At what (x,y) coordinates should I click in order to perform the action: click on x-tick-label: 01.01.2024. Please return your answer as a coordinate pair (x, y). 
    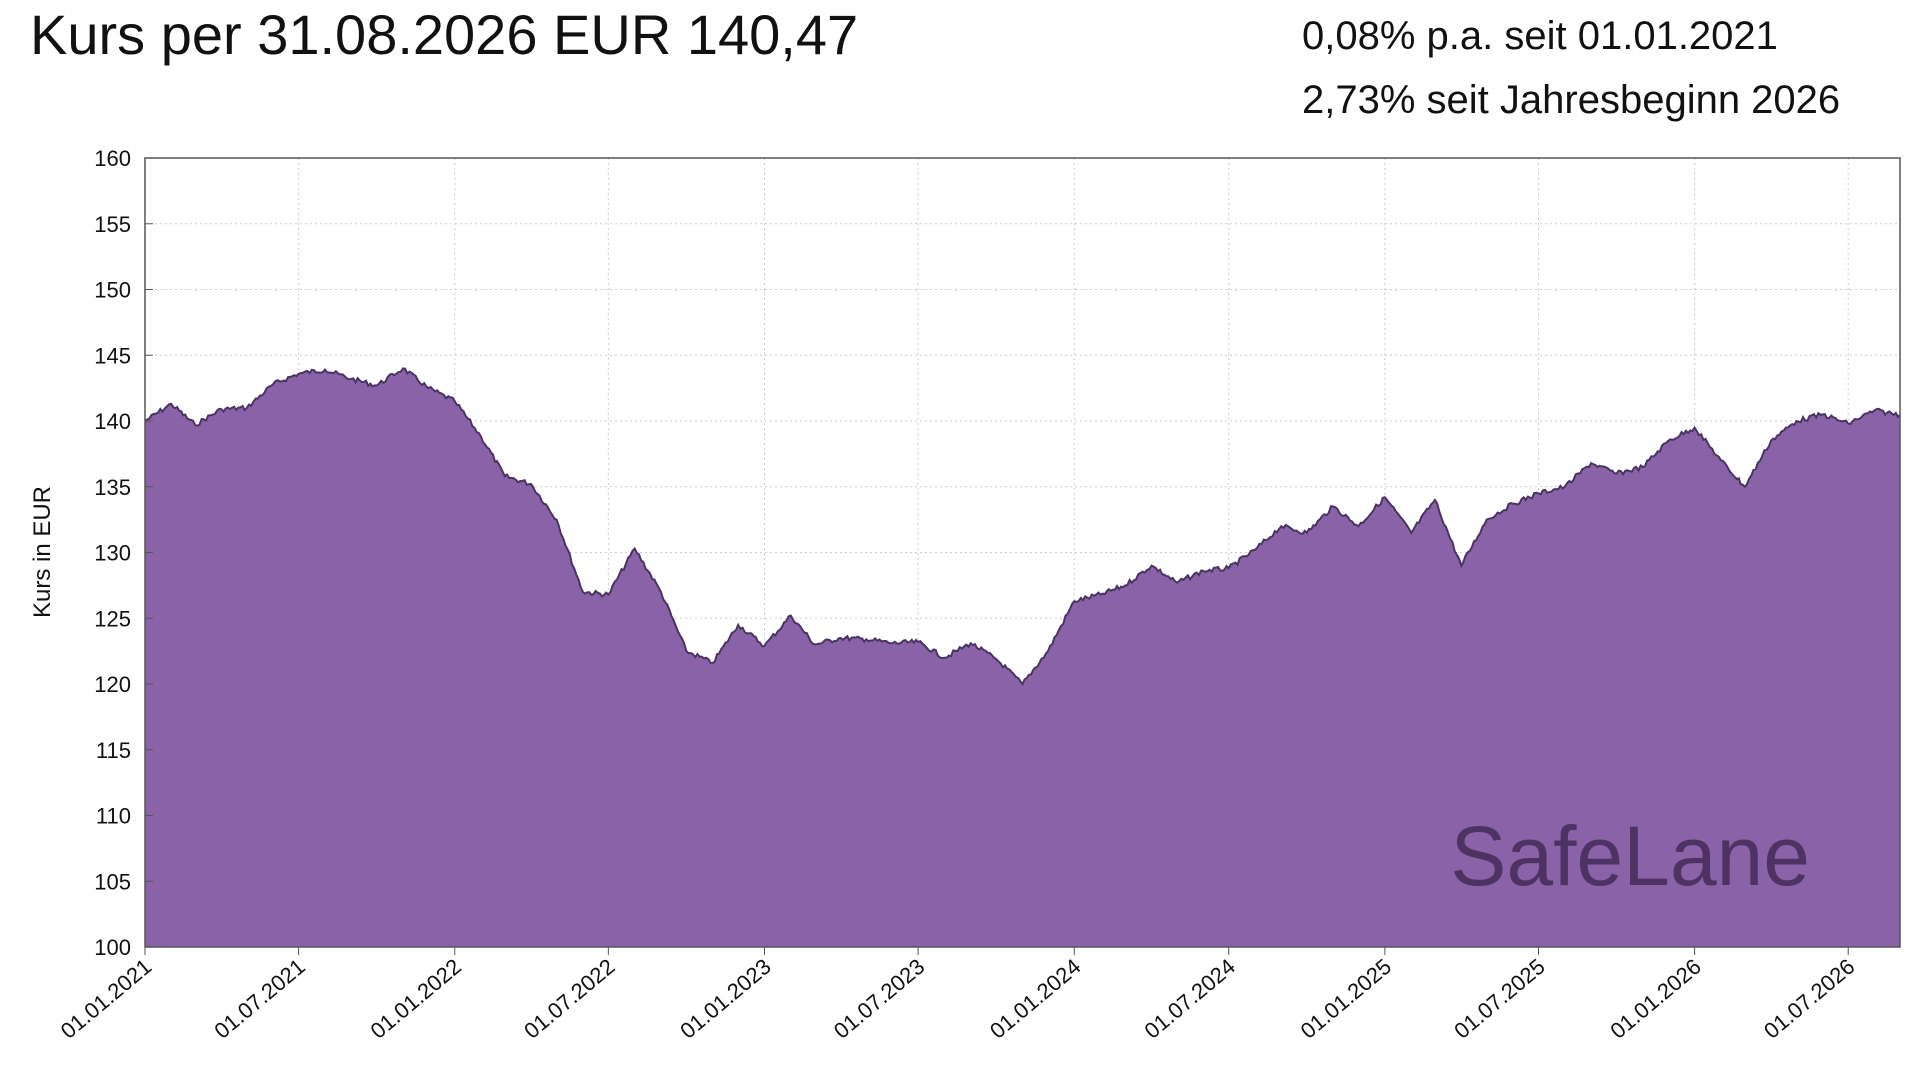
    Looking at the image, I should click on (1035, 999).